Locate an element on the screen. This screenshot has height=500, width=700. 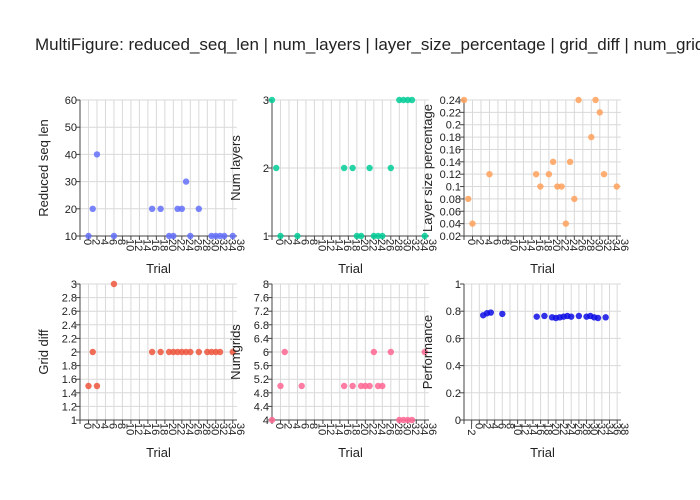
y-tick-label: 1.6 is located at coordinates (69, 380).